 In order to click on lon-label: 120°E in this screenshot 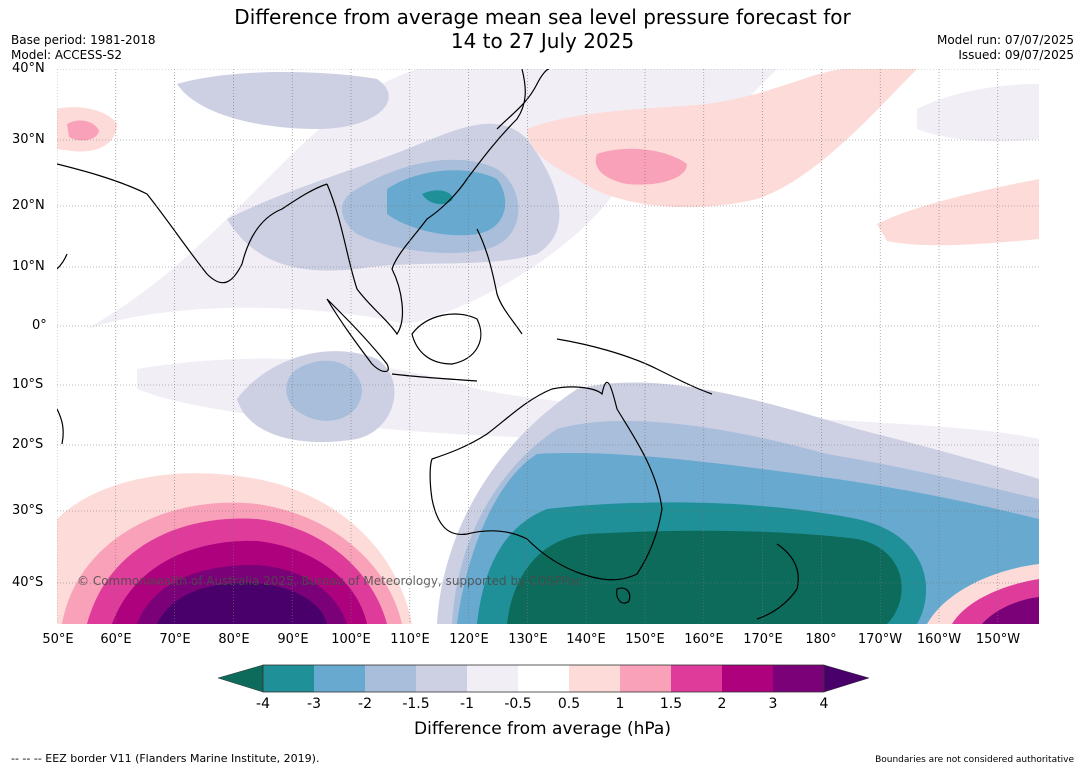, I will do `click(469, 639)`.